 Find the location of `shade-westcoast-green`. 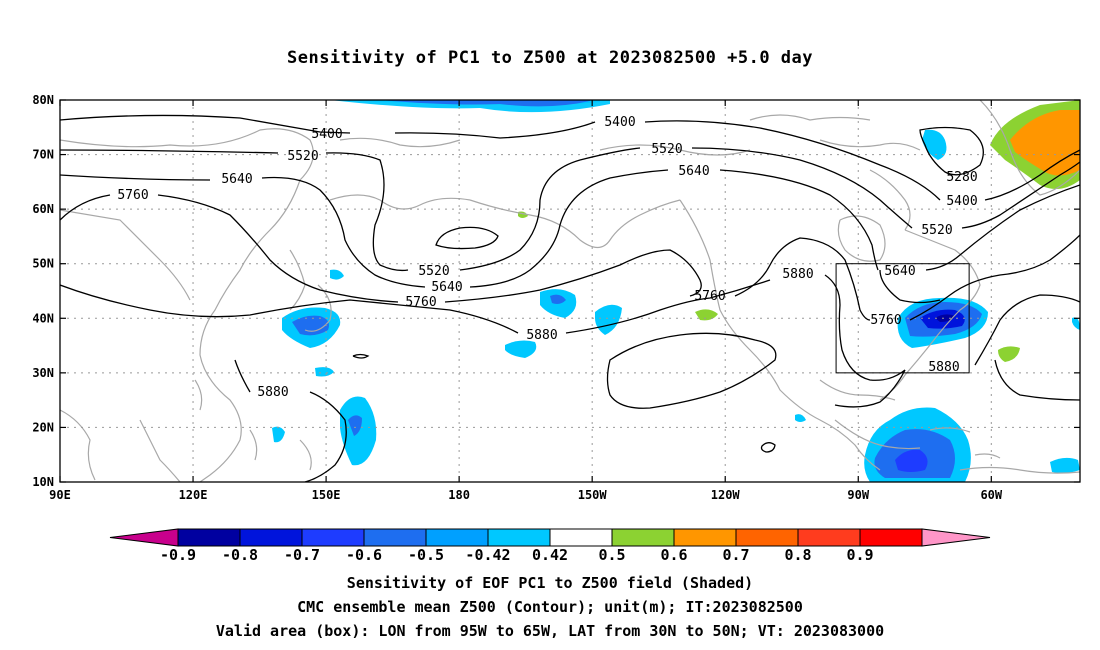

shade-westcoast-green is located at coordinates (706, 315).